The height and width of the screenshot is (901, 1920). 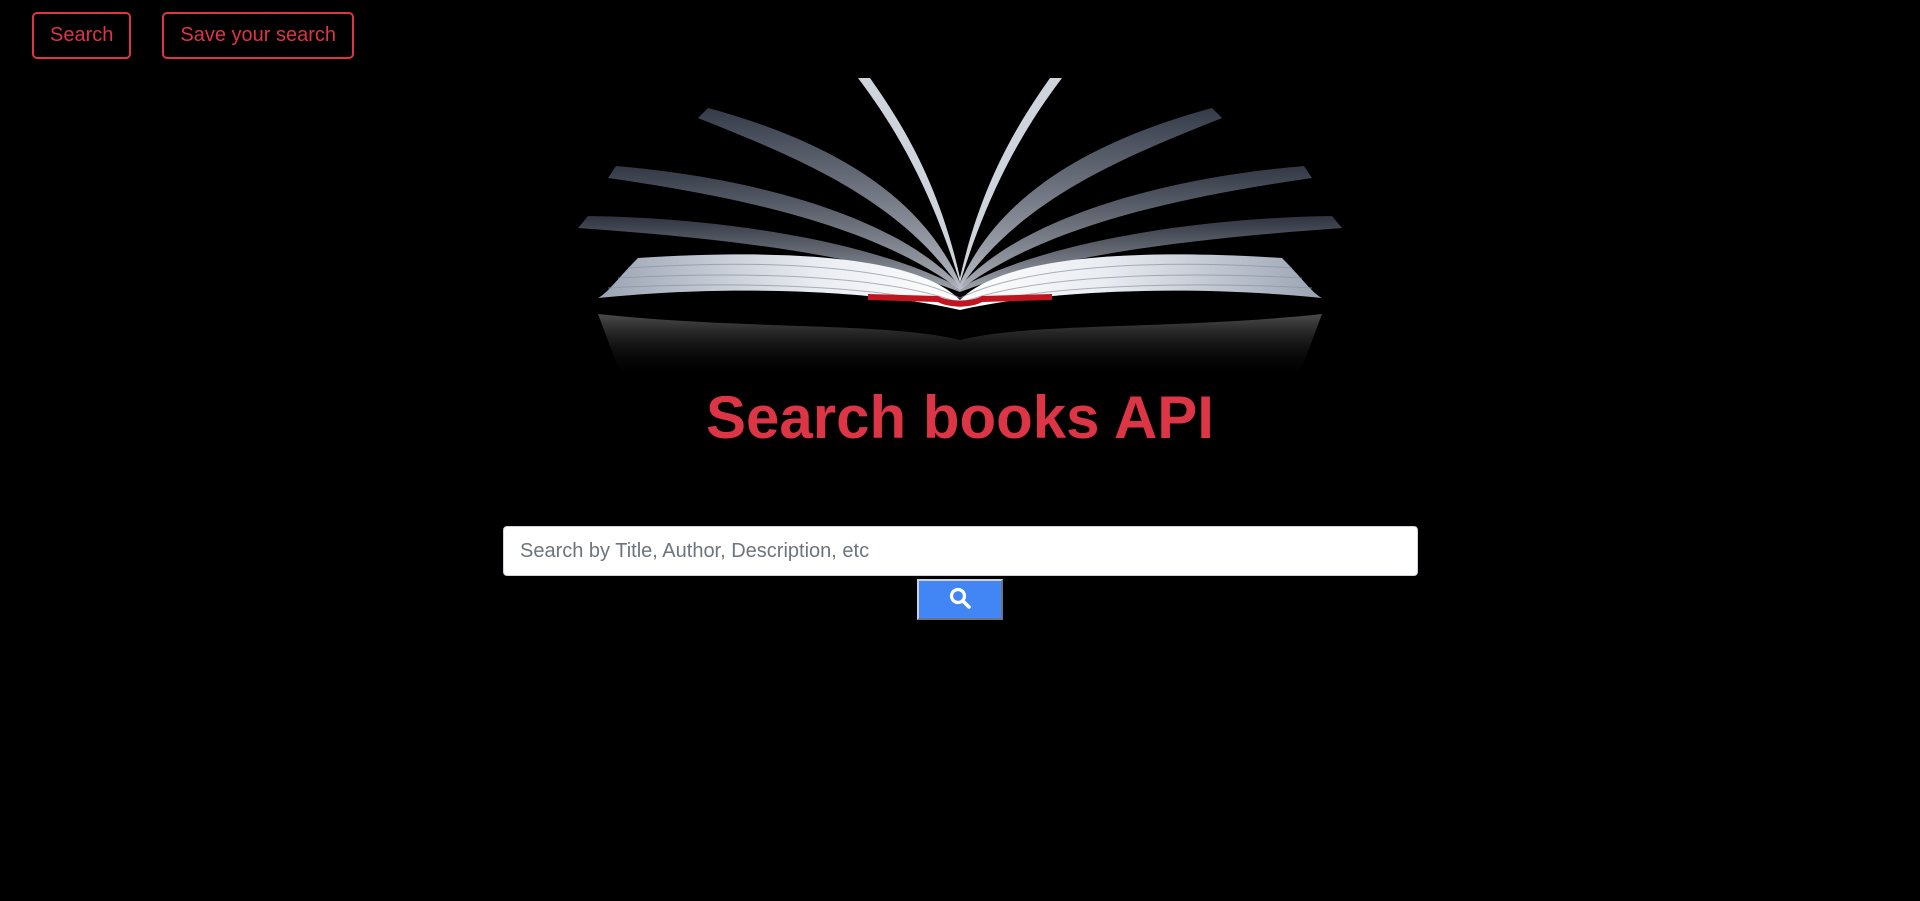 I want to click on page-title: Search books API, so click(x=960, y=417).